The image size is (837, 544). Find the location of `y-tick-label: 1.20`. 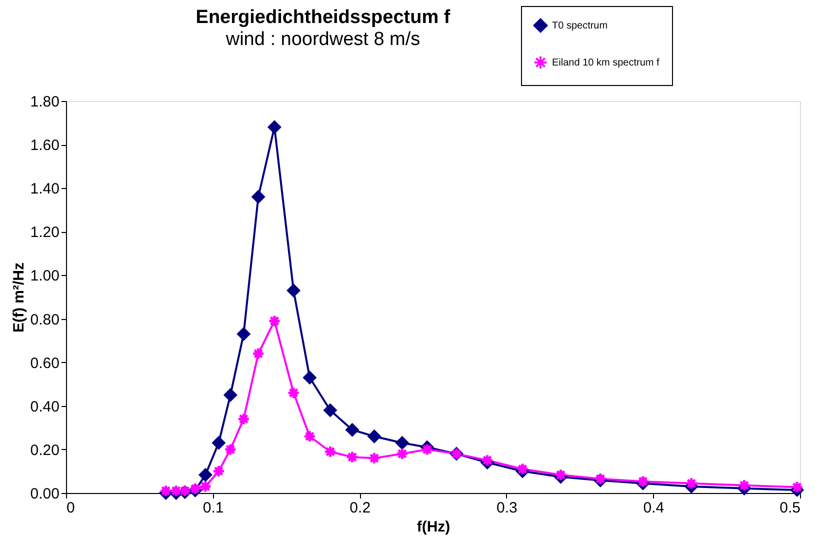

y-tick-label: 1.20 is located at coordinates (45, 233).